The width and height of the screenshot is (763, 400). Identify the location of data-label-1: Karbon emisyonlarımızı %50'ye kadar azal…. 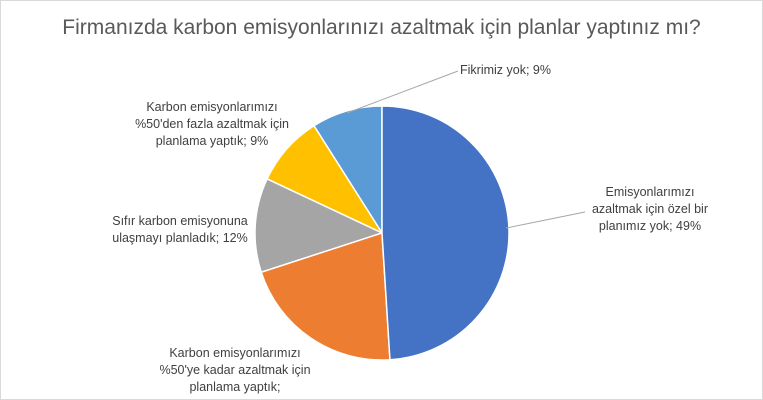
(235, 370).